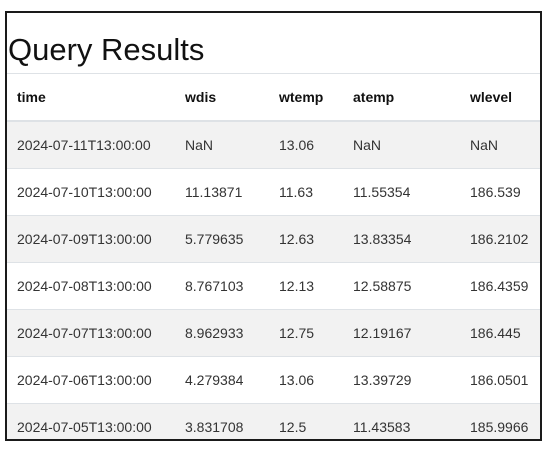  What do you see at coordinates (222, 286) in the screenshot?
I see `cell-wdis: 8.767103` at bounding box center [222, 286].